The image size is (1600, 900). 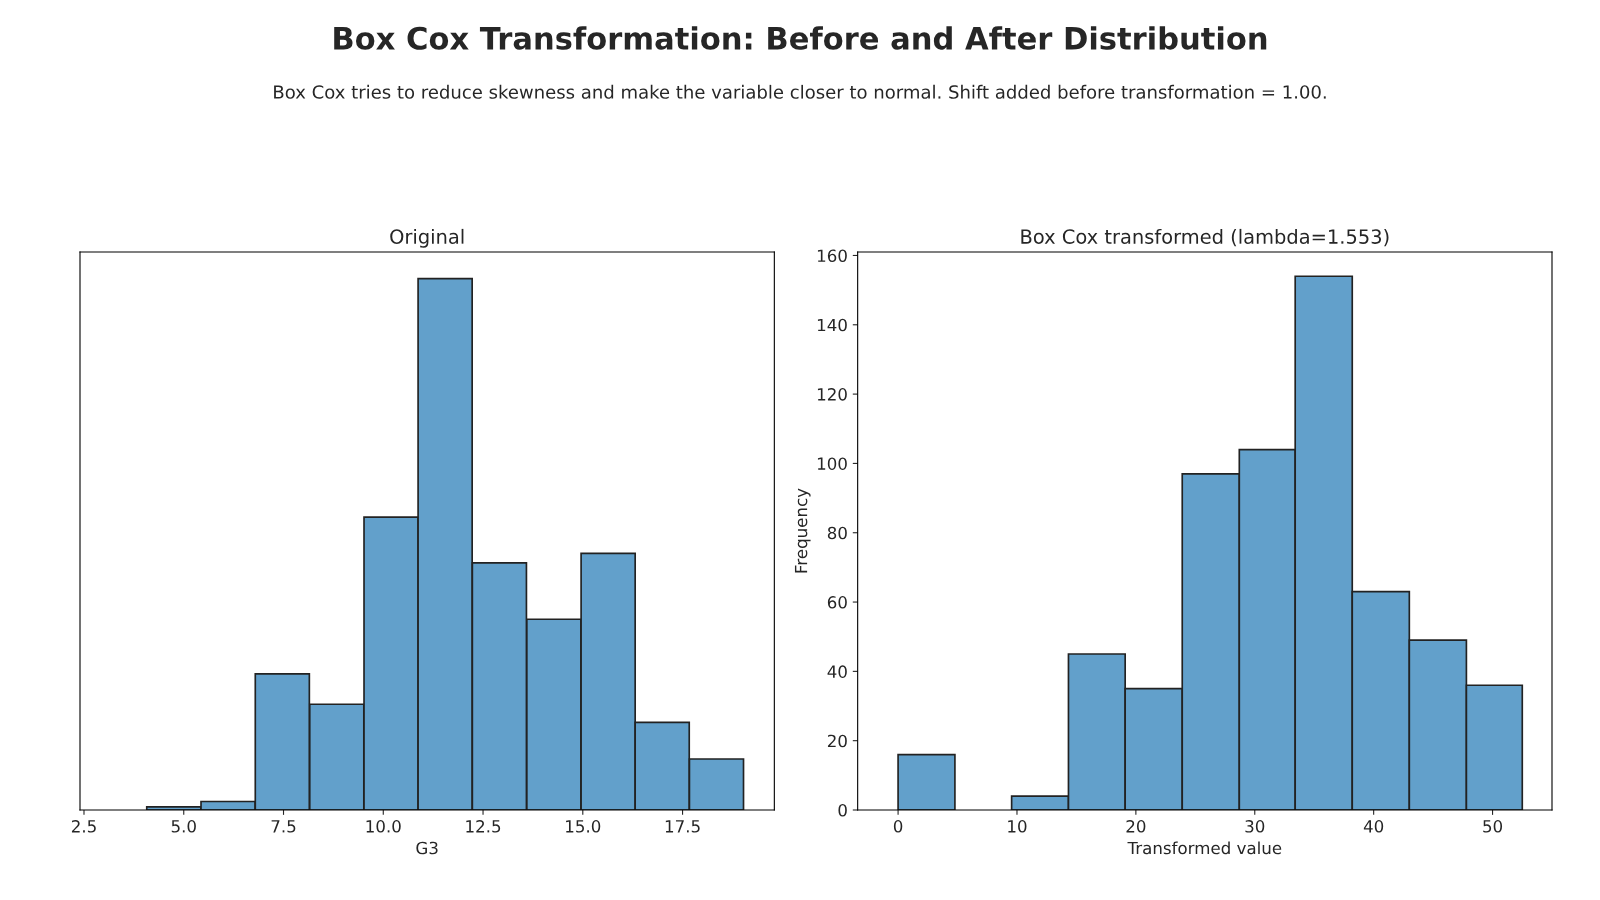 What do you see at coordinates (1493, 826) in the screenshot?
I see `x-tick-label: 50` at bounding box center [1493, 826].